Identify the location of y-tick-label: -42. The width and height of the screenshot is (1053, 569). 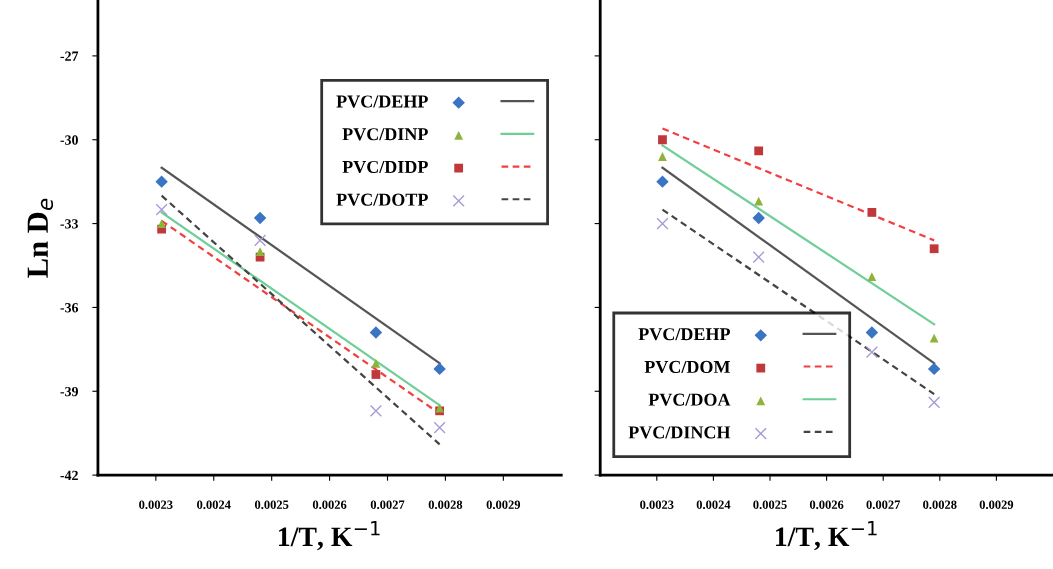
(69, 475).